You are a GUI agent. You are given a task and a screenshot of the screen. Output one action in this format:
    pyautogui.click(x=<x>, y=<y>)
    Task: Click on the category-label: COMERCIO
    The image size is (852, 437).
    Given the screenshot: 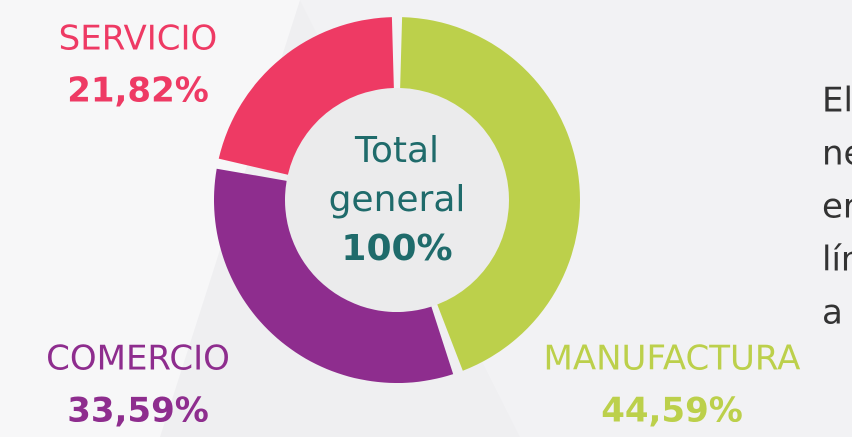 What is the action you would take?
    pyautogui.click(x=138, y=359)
    